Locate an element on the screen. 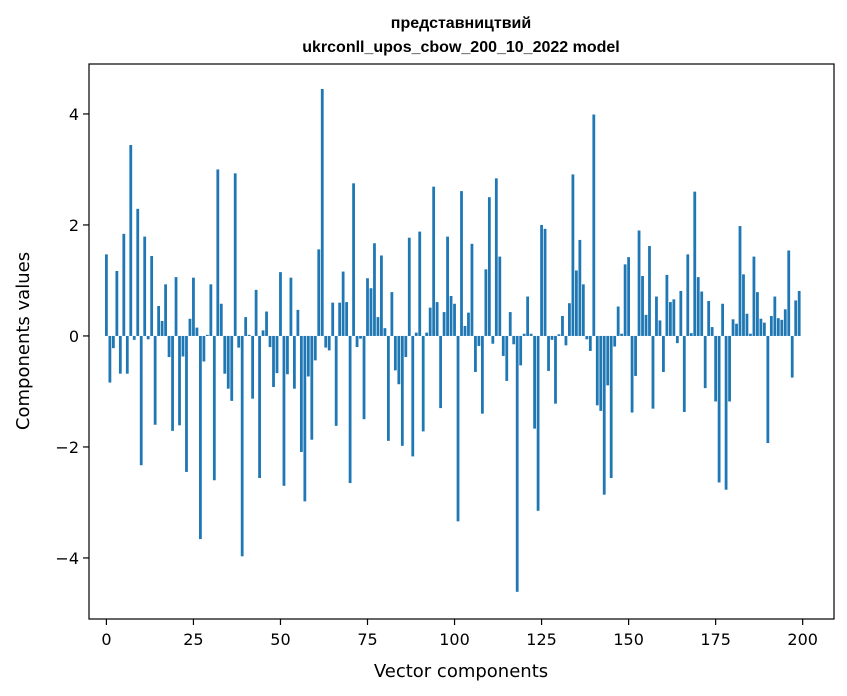 This screenshot has height=696, width=847. x-axis-ticks: 0 25 50 75 100 125 150 175 200 is located at coordinates (459, 634).